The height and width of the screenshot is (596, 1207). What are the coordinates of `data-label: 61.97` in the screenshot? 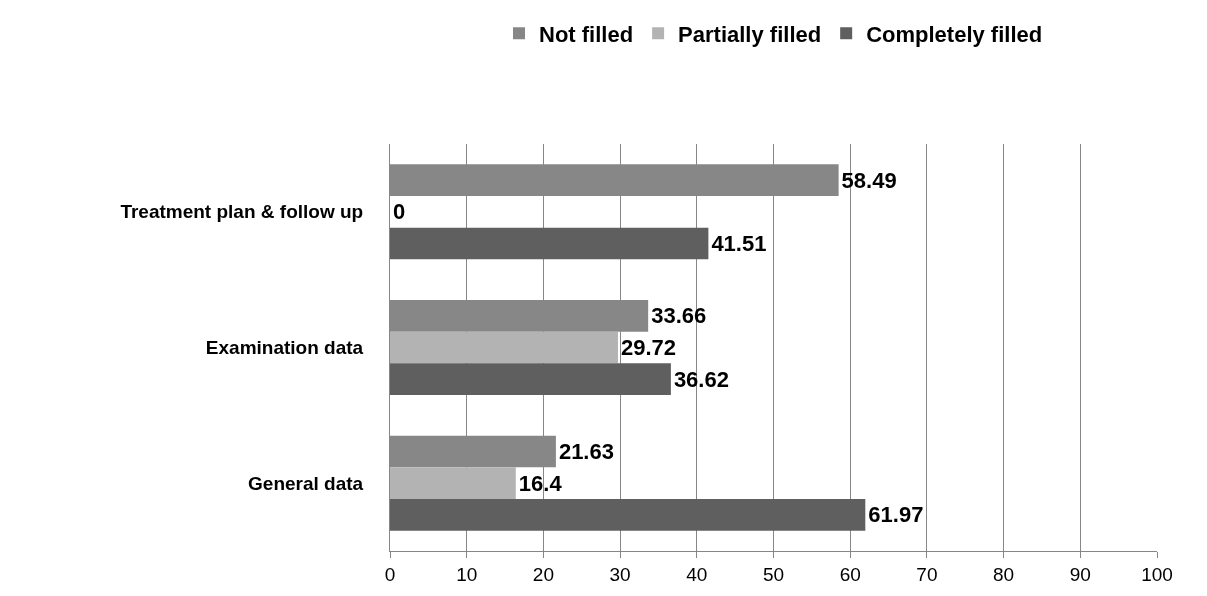 It's located at (896, 515).